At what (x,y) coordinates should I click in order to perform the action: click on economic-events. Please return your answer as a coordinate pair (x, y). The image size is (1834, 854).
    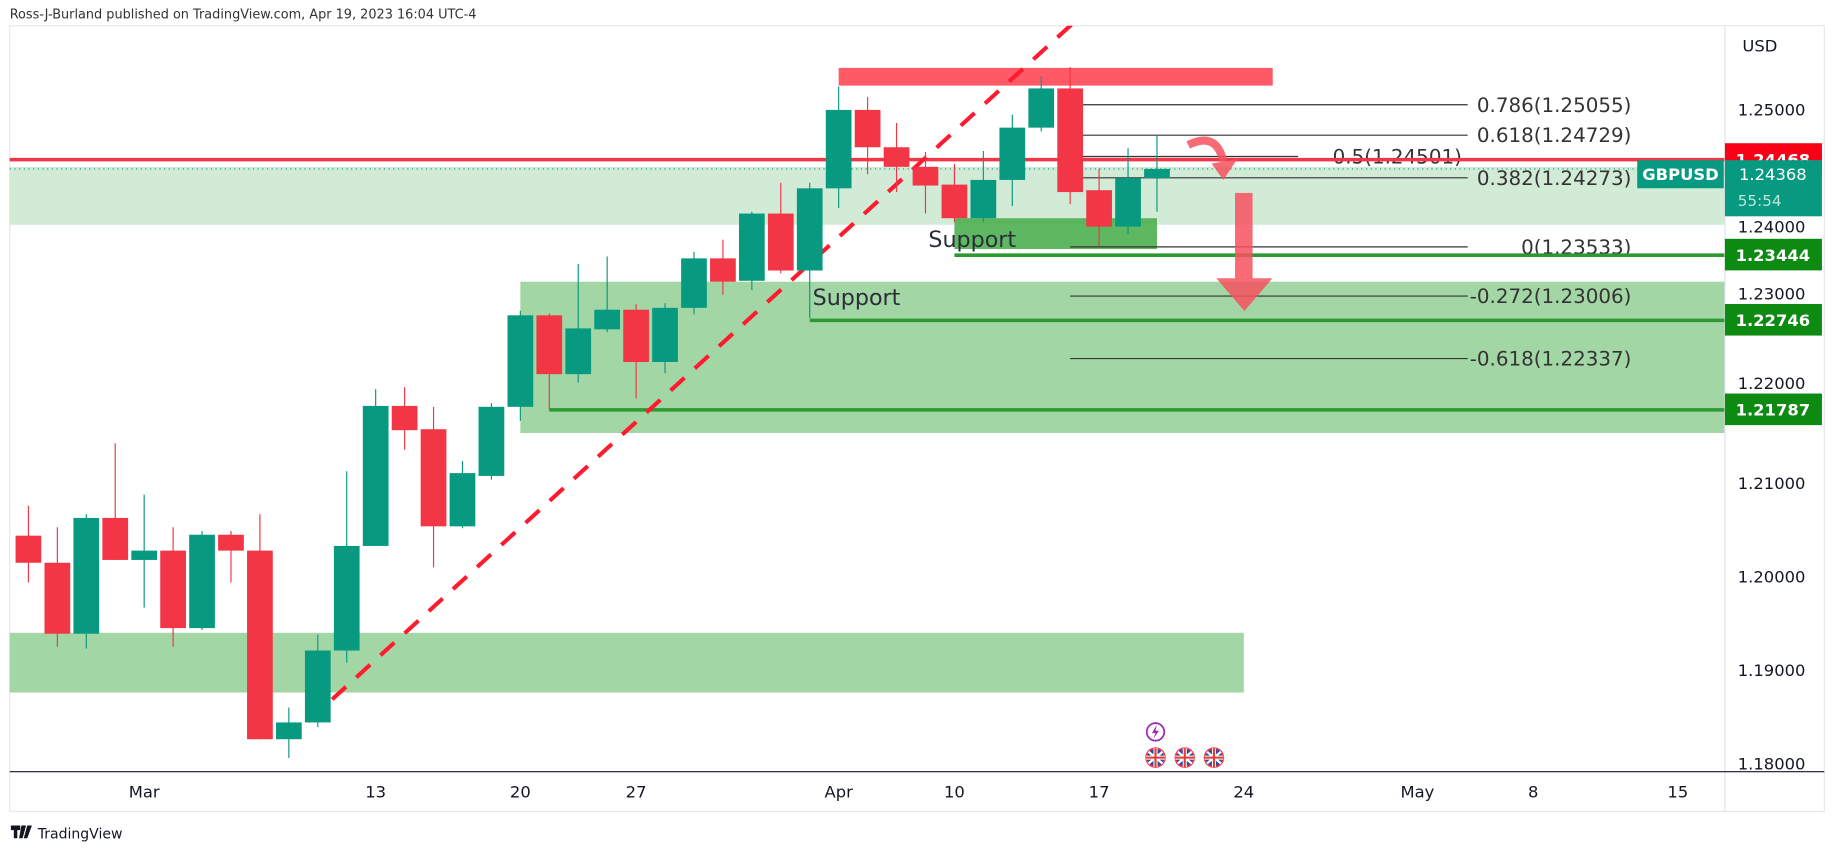
    Looking at the image, I should click on (1185, 745).